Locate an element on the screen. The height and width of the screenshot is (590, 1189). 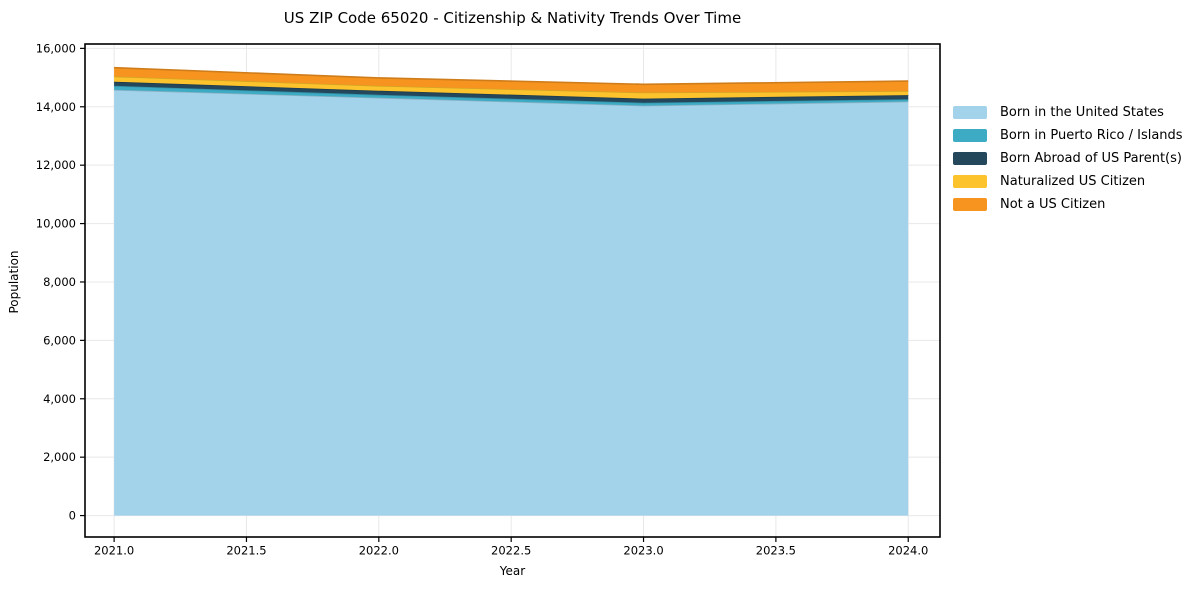
legend-item-1: Born in Puerto Rico / Islands is located at coordinates (1068, 135).